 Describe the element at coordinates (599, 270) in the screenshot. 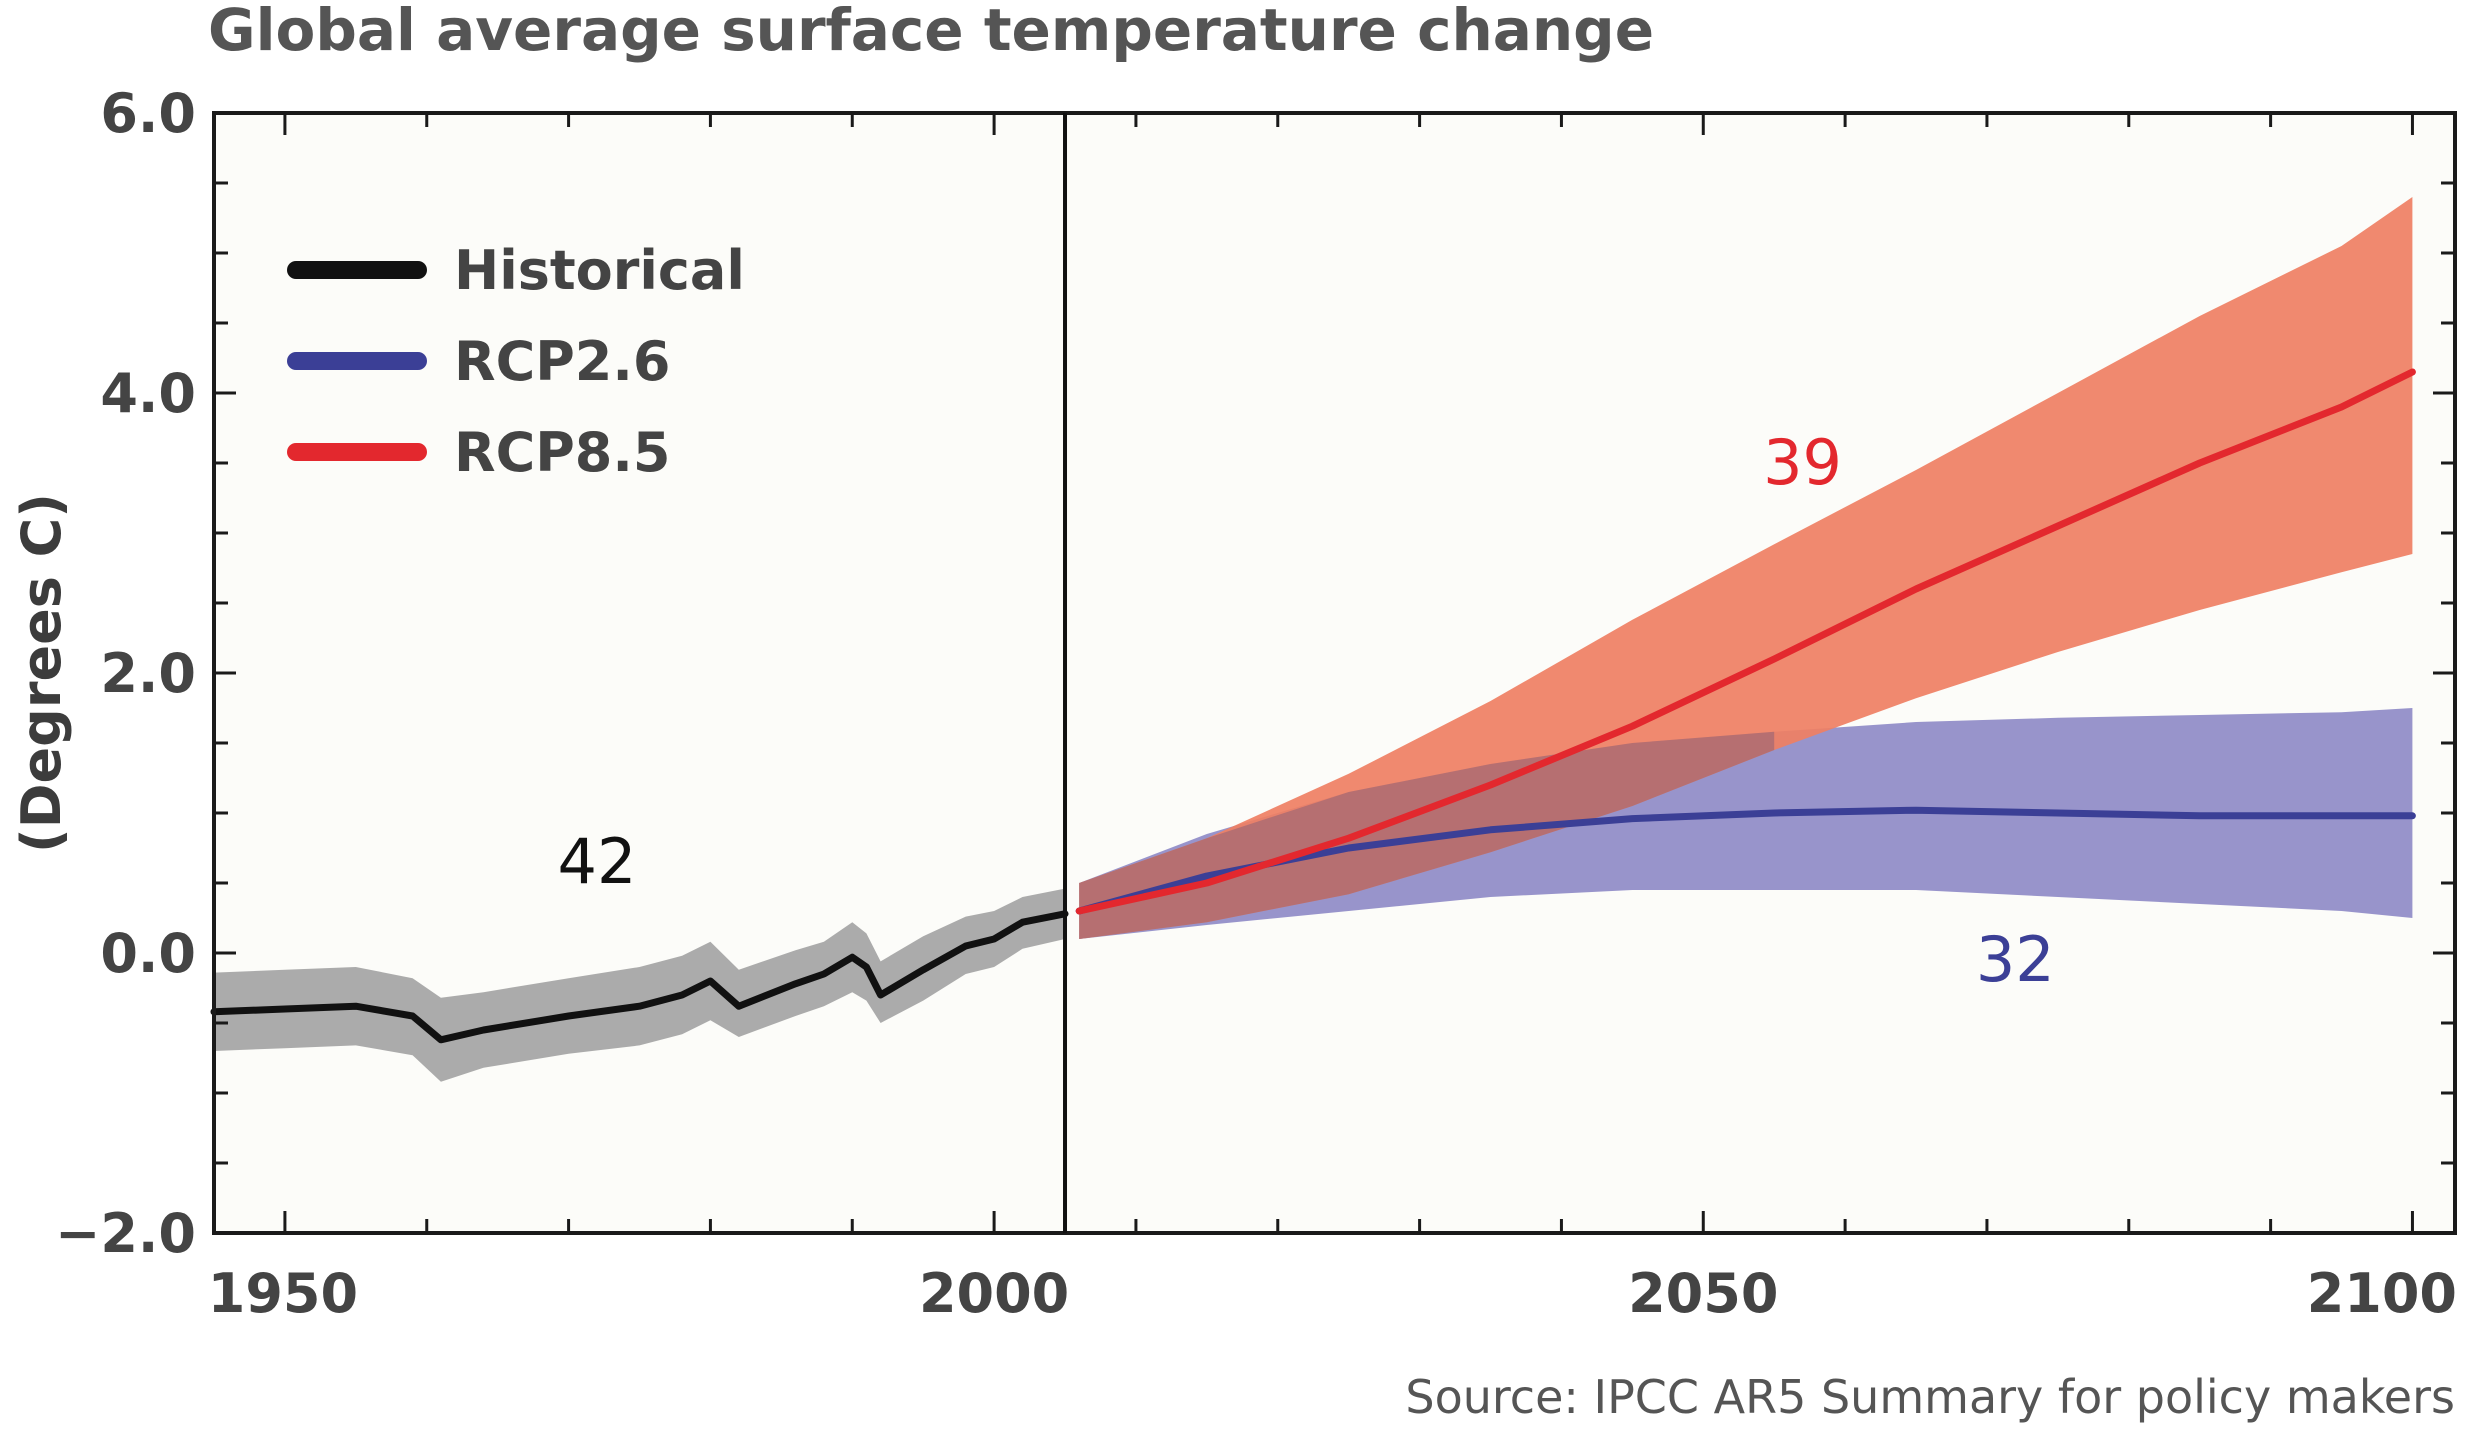

I see `legend-label-historical: Historical` at that location.